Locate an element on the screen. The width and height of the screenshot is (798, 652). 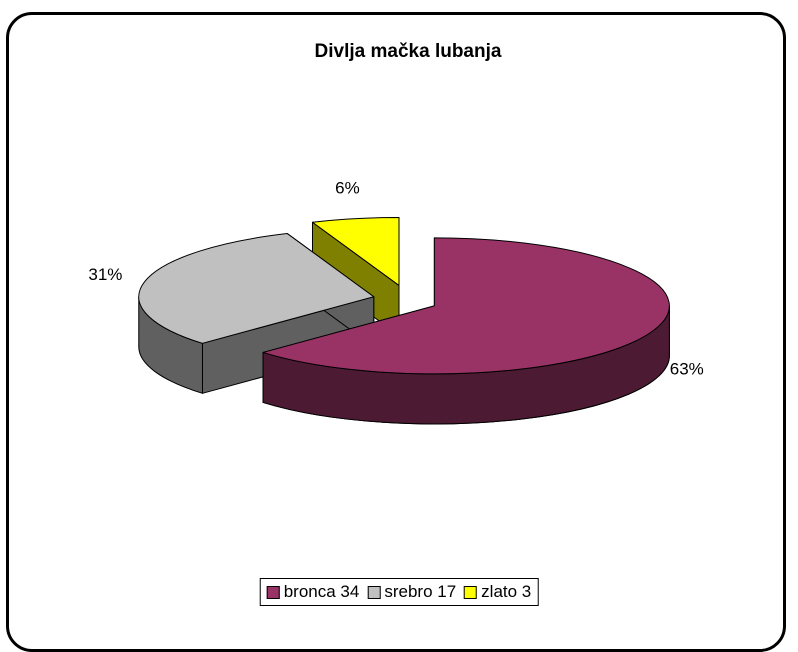
legend-item: srebro 17 is located at coordinates (411, 592).